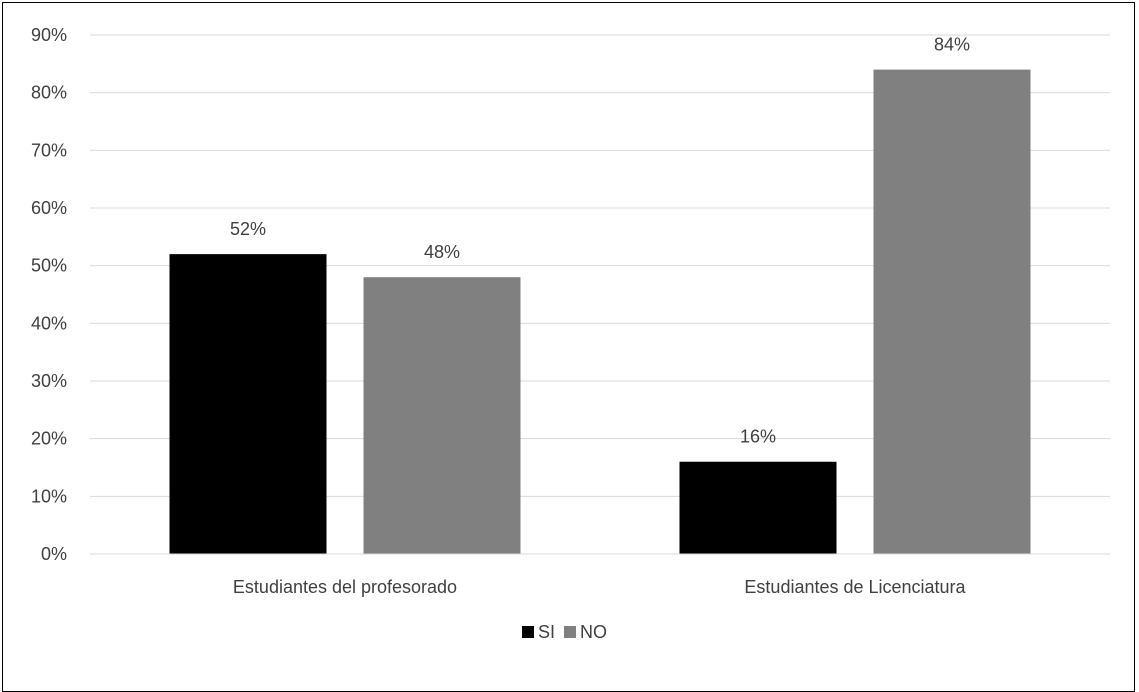 This screenshot has width=1139, height=692. Describe the element at coordinates (49, 35) in the screenshot. I see `y-tick-label: 90%` at that location.